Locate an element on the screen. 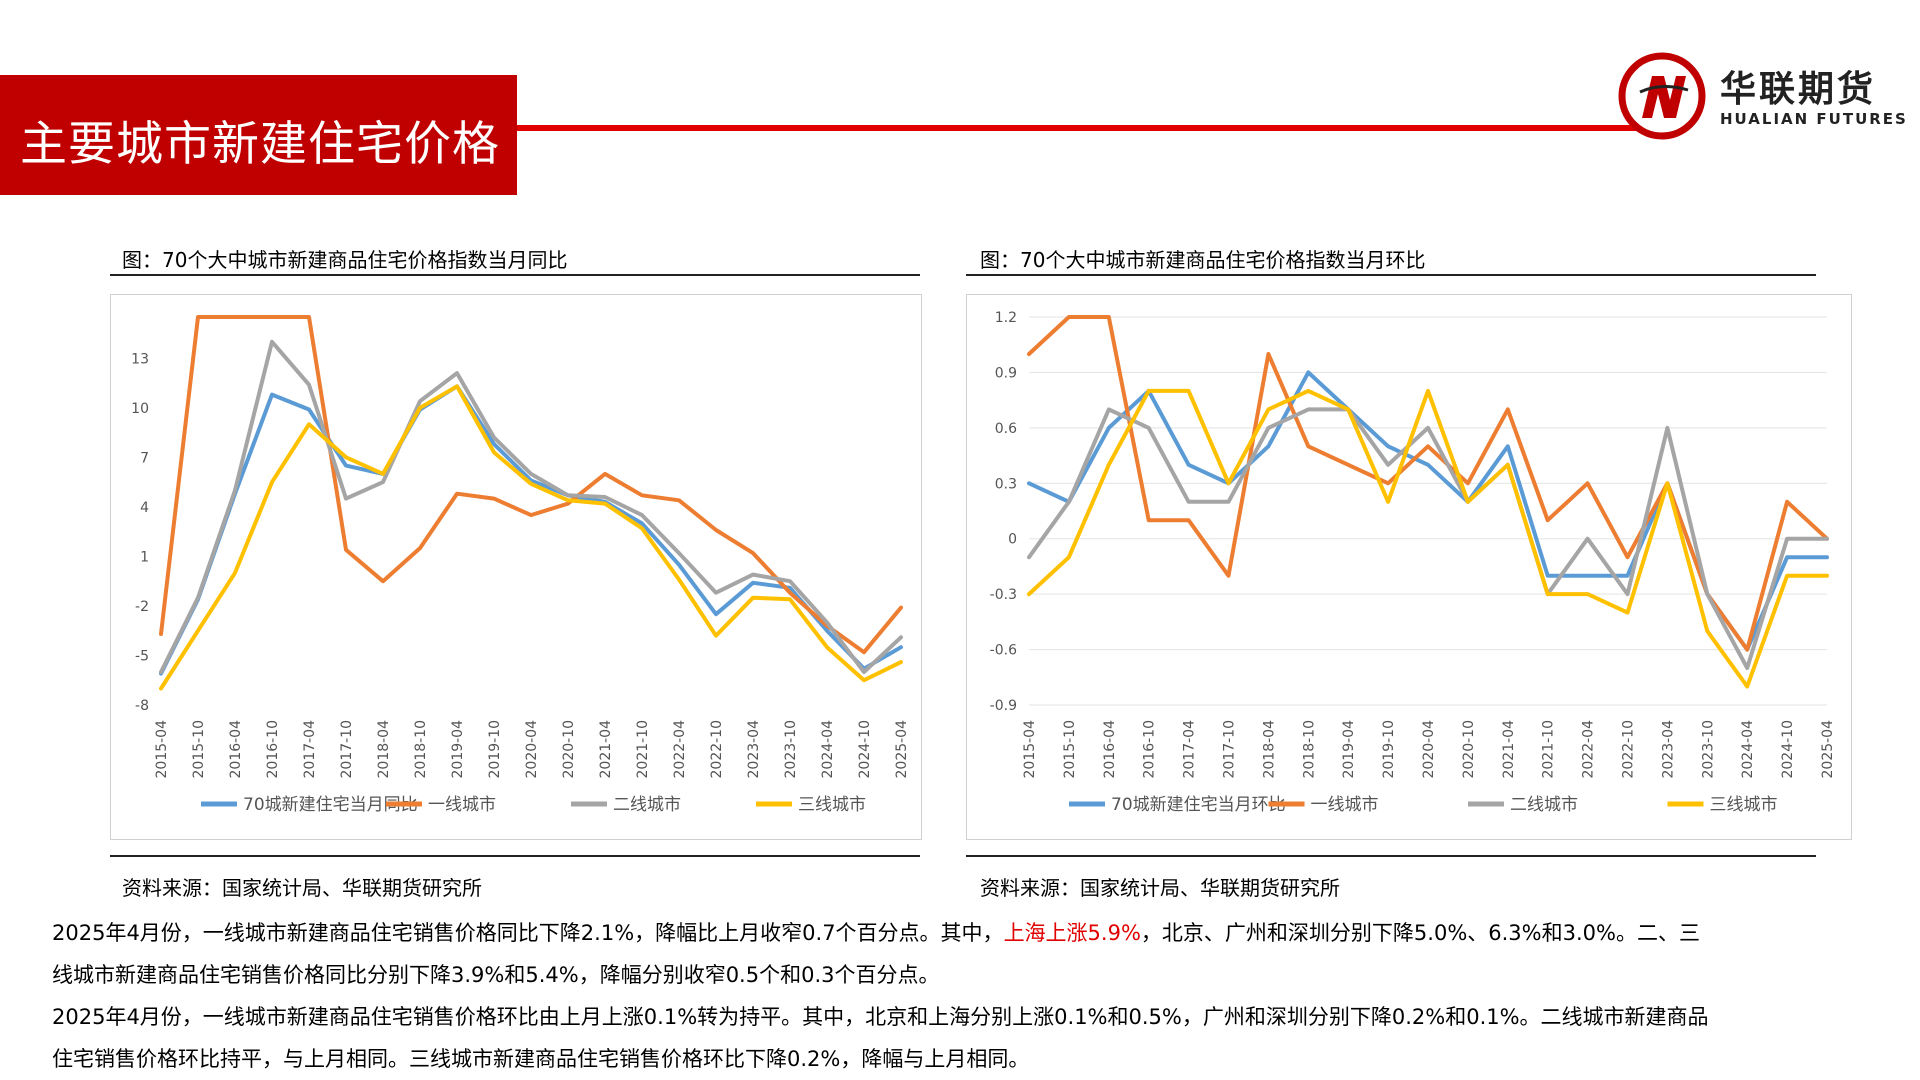 This screenshot has height=1080, width=1920. y-tick-label: -0.6 is located at coordinates (1003, 651).